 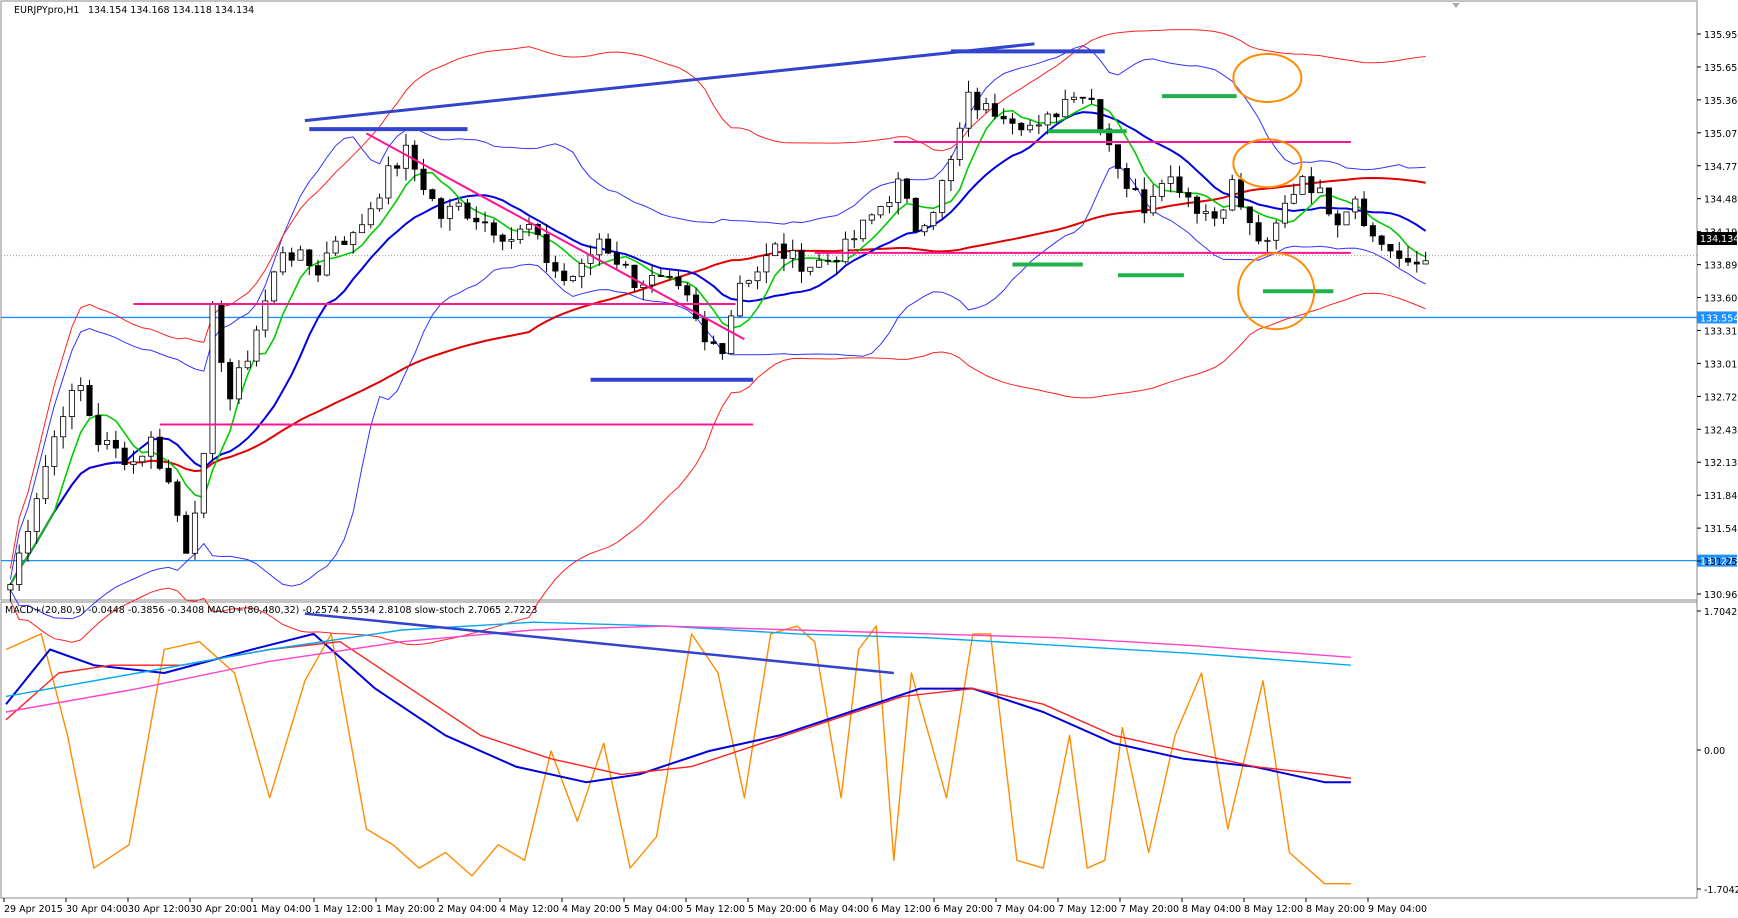 What do you see at coordinates (1719, 562) in the screenshot?
I see `price-level-label: 131.273` at bounding box center [1719, 562].